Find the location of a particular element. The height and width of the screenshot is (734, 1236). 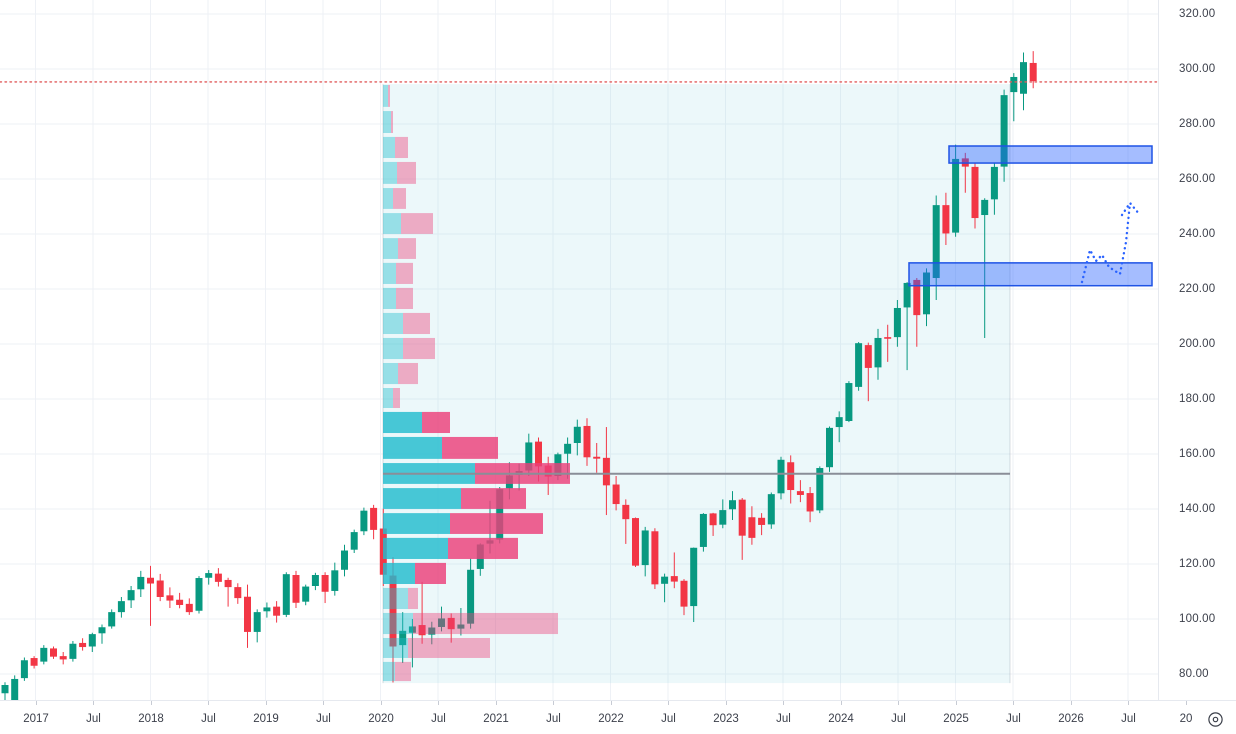

projection-arrow-head is located at coordinates (1131, 209).